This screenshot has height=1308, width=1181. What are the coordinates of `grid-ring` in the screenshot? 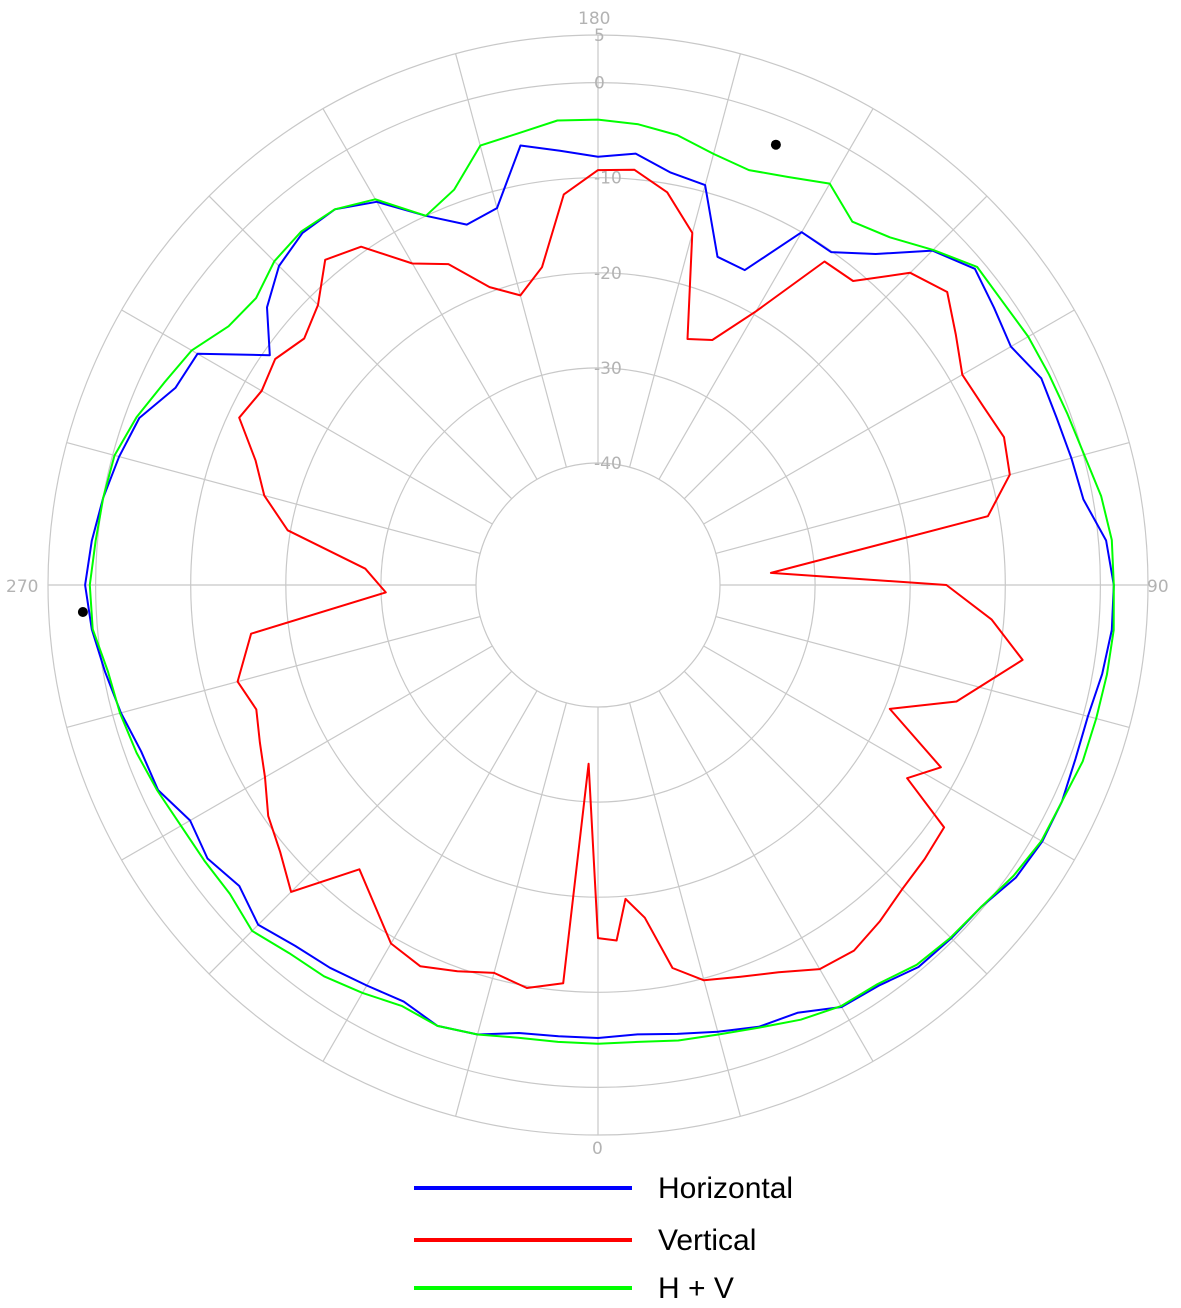 It's located at (598, 585).